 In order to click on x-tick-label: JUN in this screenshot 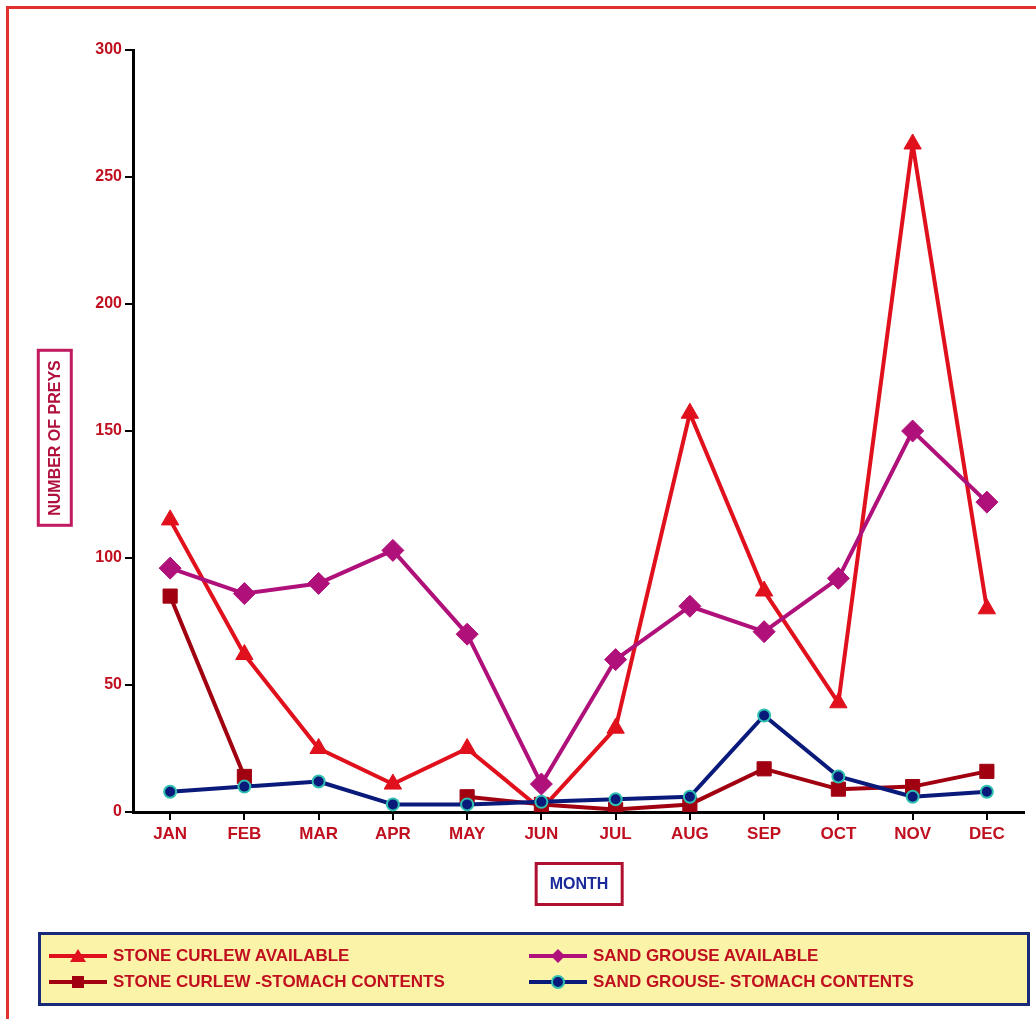, I will do `click(541, 833)`.